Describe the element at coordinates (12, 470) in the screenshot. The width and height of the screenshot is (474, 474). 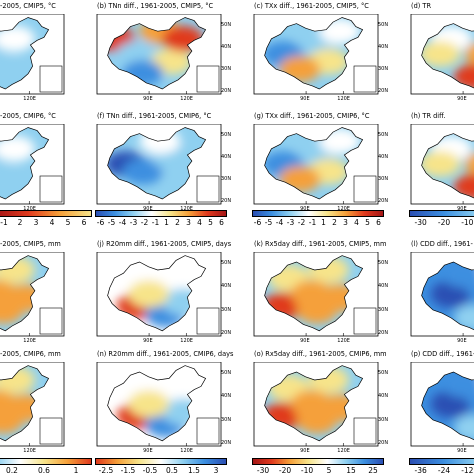
I see `colorbar-tick-label: 0.2` at that location.